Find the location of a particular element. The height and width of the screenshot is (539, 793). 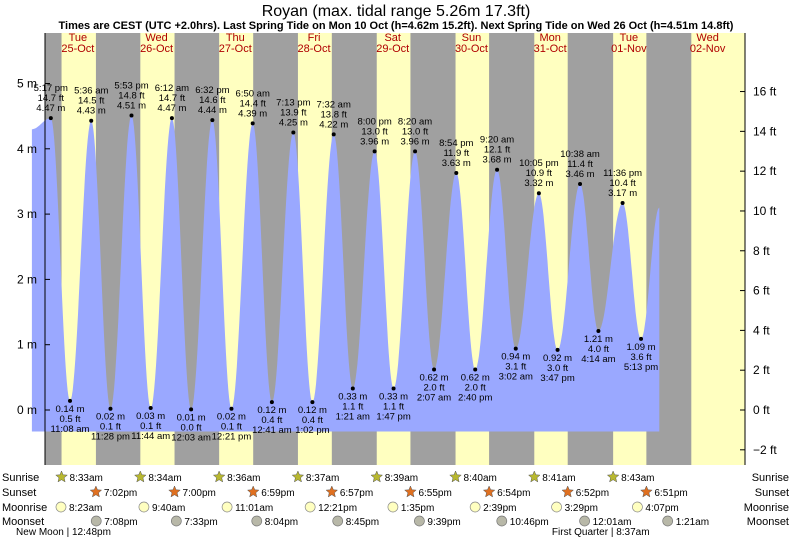

low-tide-ft: 2.0 ft is located at coordinates (475, 388).